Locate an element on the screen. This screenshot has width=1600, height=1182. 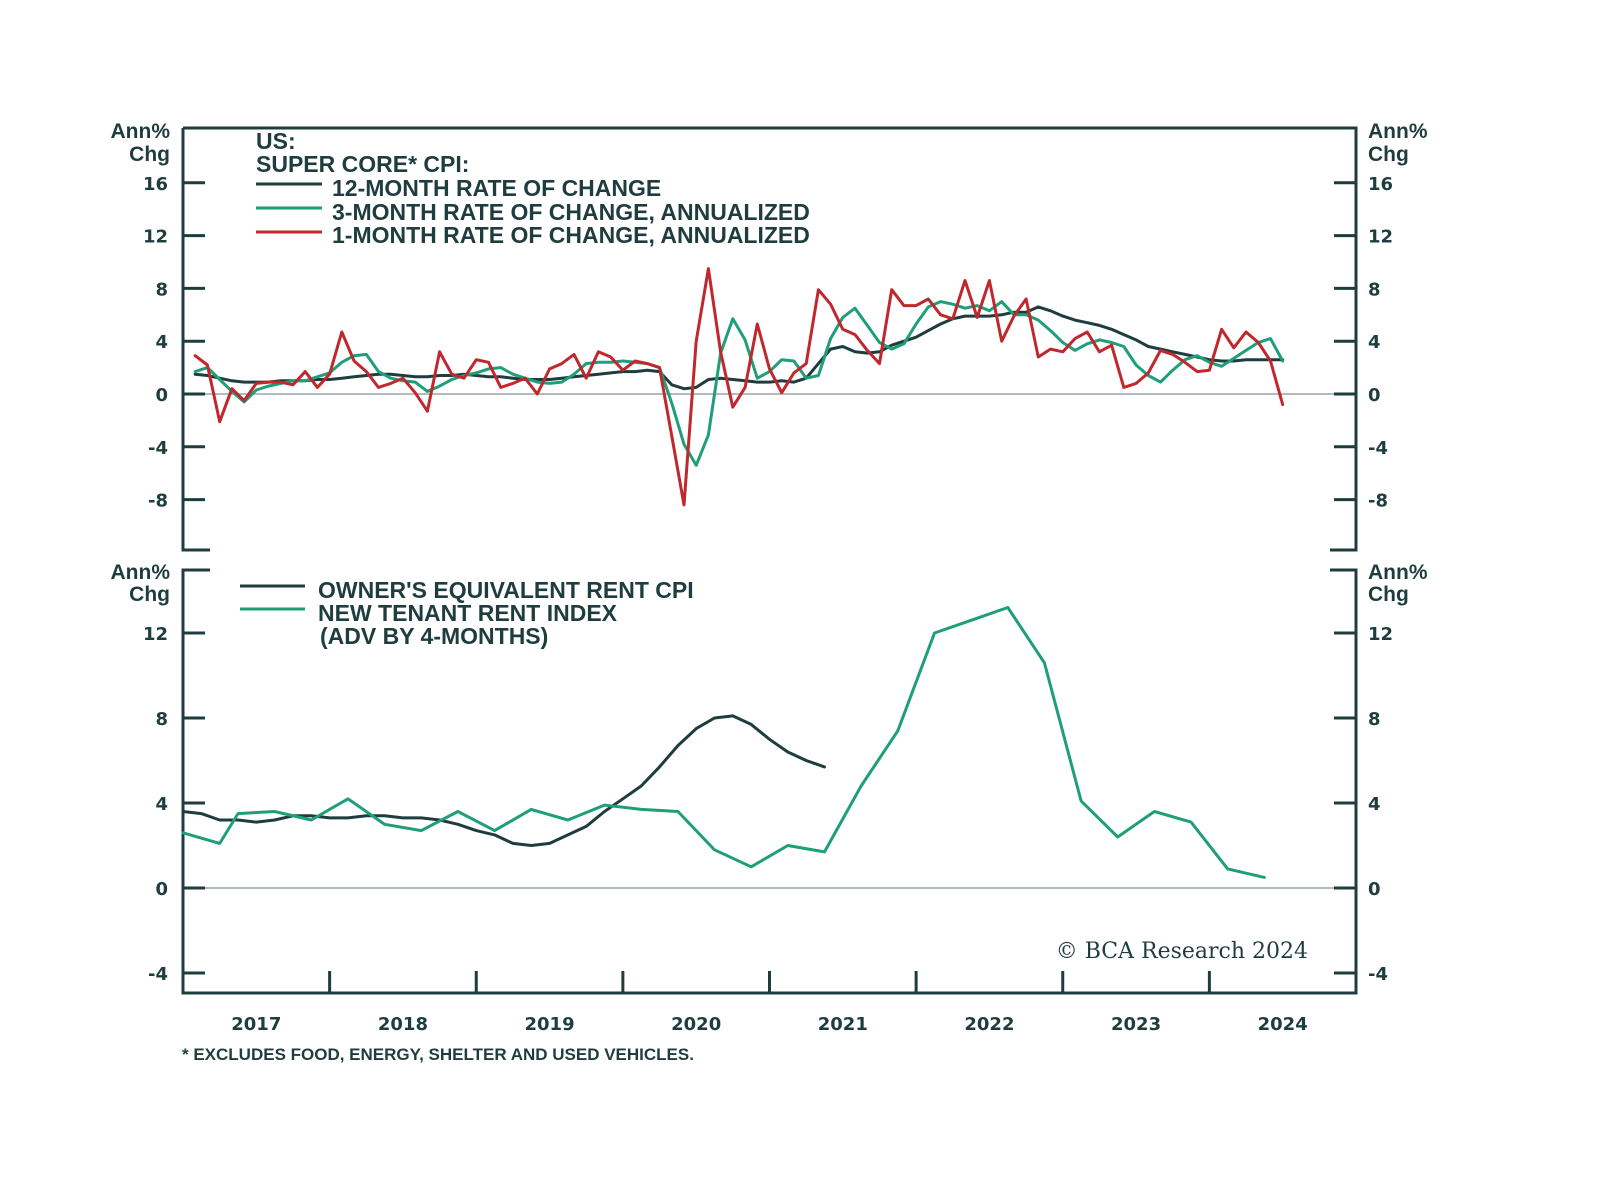
top-right-ytick-label: 16 is located at coordinates (1380, 184).